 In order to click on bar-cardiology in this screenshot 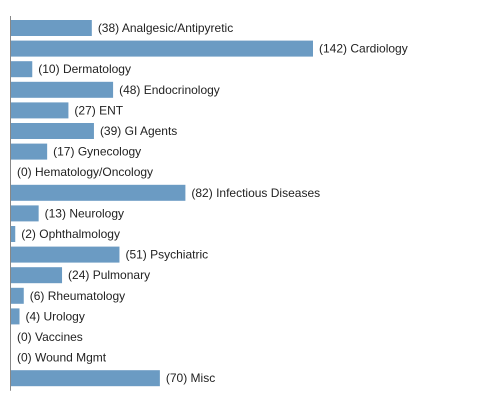, I will do `click(162, 48)`.